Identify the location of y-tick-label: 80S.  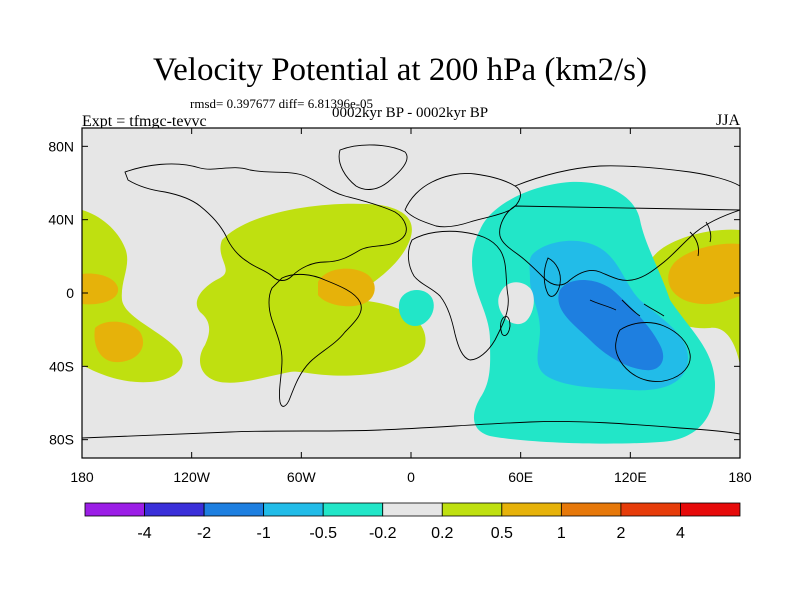
(61, 440).